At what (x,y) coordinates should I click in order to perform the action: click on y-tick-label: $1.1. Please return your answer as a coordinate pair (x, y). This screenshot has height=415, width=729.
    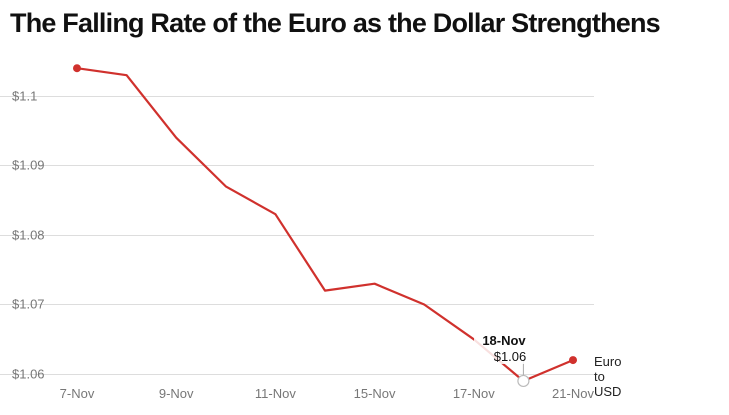
    Looking at the image, I should click on (24, 96).